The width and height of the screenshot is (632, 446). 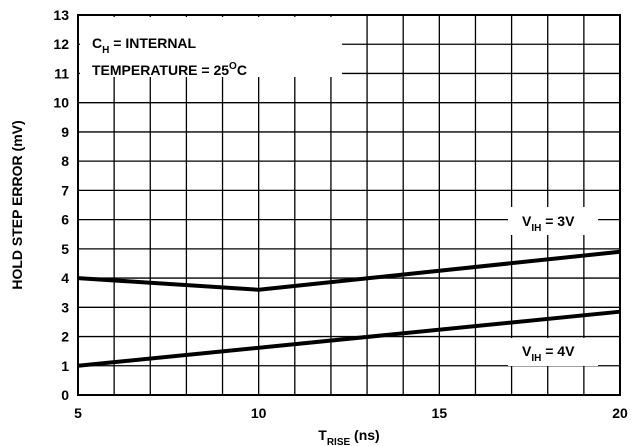 I want to click on y-tick-label: 8, so click(x=65, y=161).